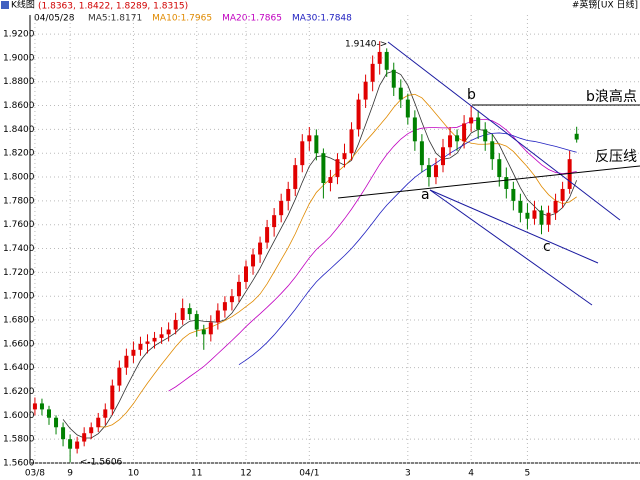 Image resolution: width=640 pixels, height=480 pixels. I want to click on y-tick-label: 1.7600, so click(19, 225).